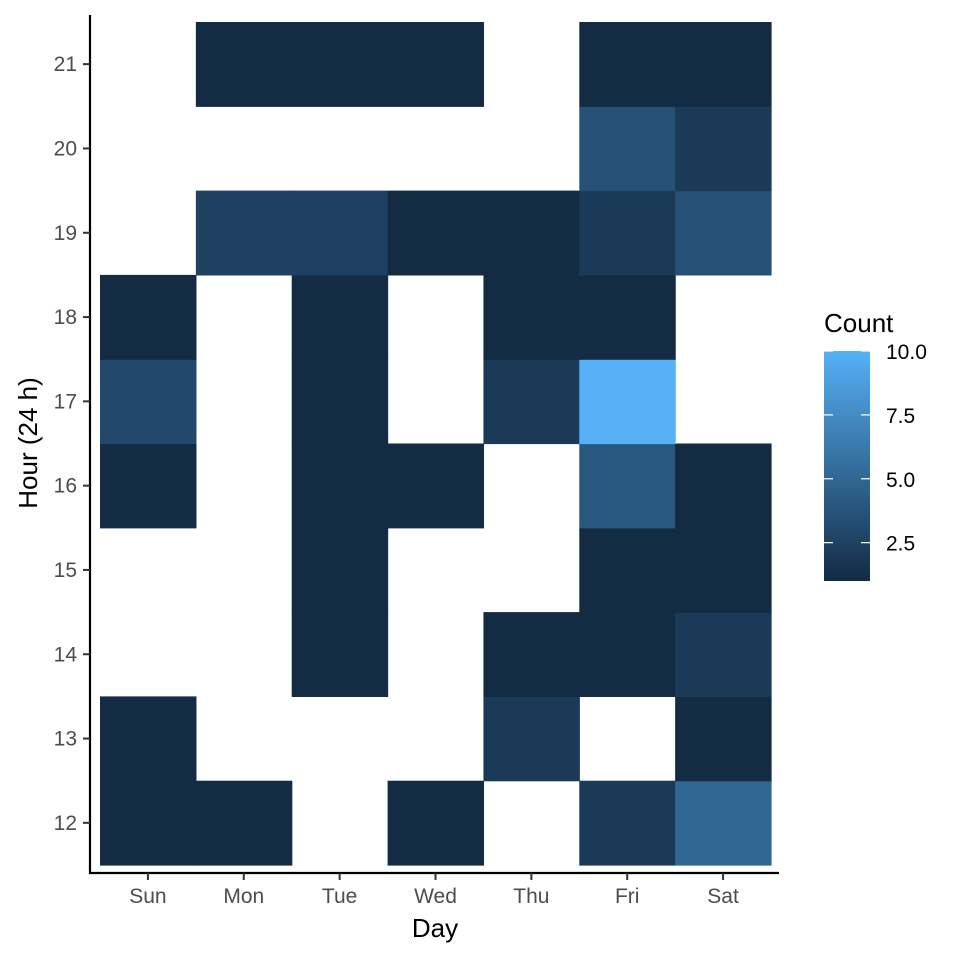 The height and width of the screenshot is (960, 960). I want to click on y-tick-label: 15, so click(65, 570).